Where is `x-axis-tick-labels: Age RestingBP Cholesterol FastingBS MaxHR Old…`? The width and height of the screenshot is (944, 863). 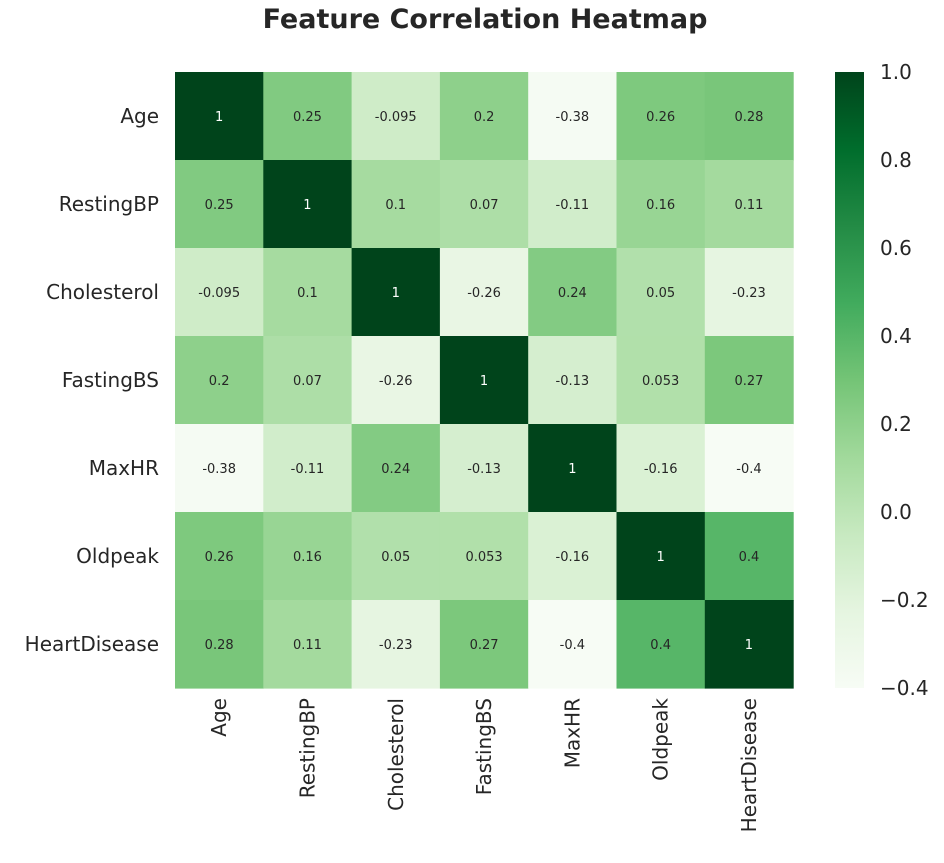 x-axis-tick-labels: Age RestingBP Cholesterol FastingBS MaxHR Old… is located at coordinates (484, 765).